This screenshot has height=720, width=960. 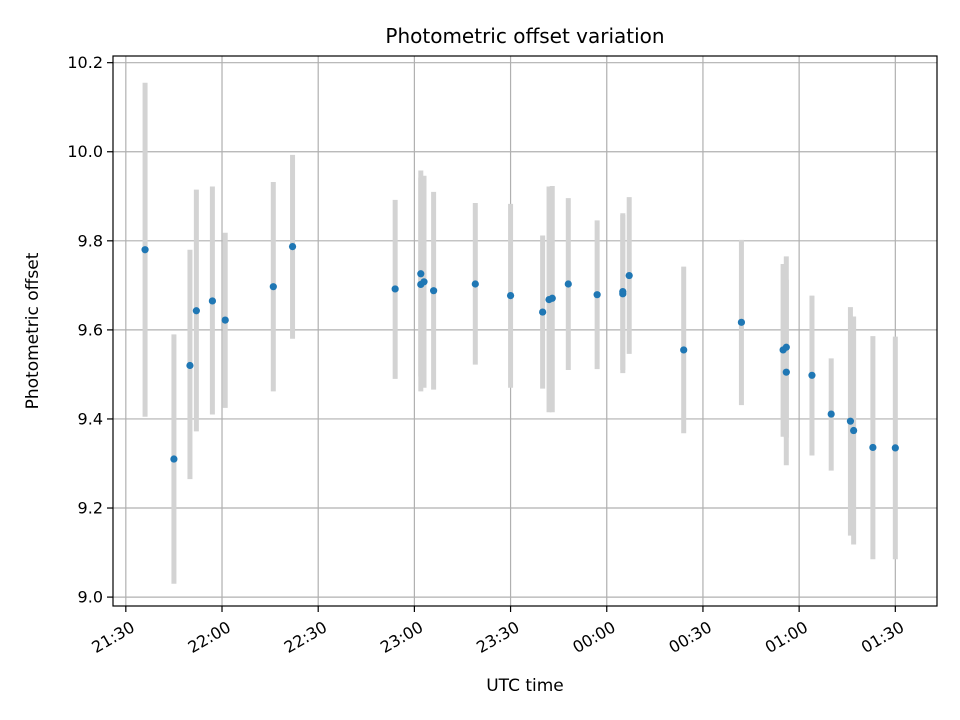 What do you see at coordinates (524, 36) in the screenshot?
I see `chart-title: Photometric offset variation` at bounding box center [524, 36].